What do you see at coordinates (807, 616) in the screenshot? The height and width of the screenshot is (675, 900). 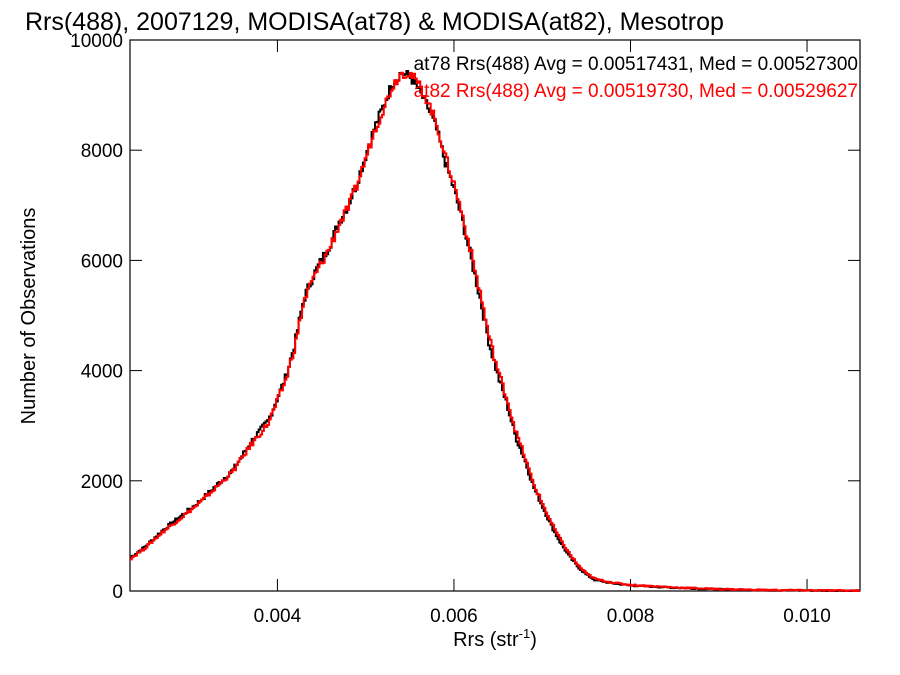 I see `x-tick-label: 0.010` at bounding box center [807, 616].